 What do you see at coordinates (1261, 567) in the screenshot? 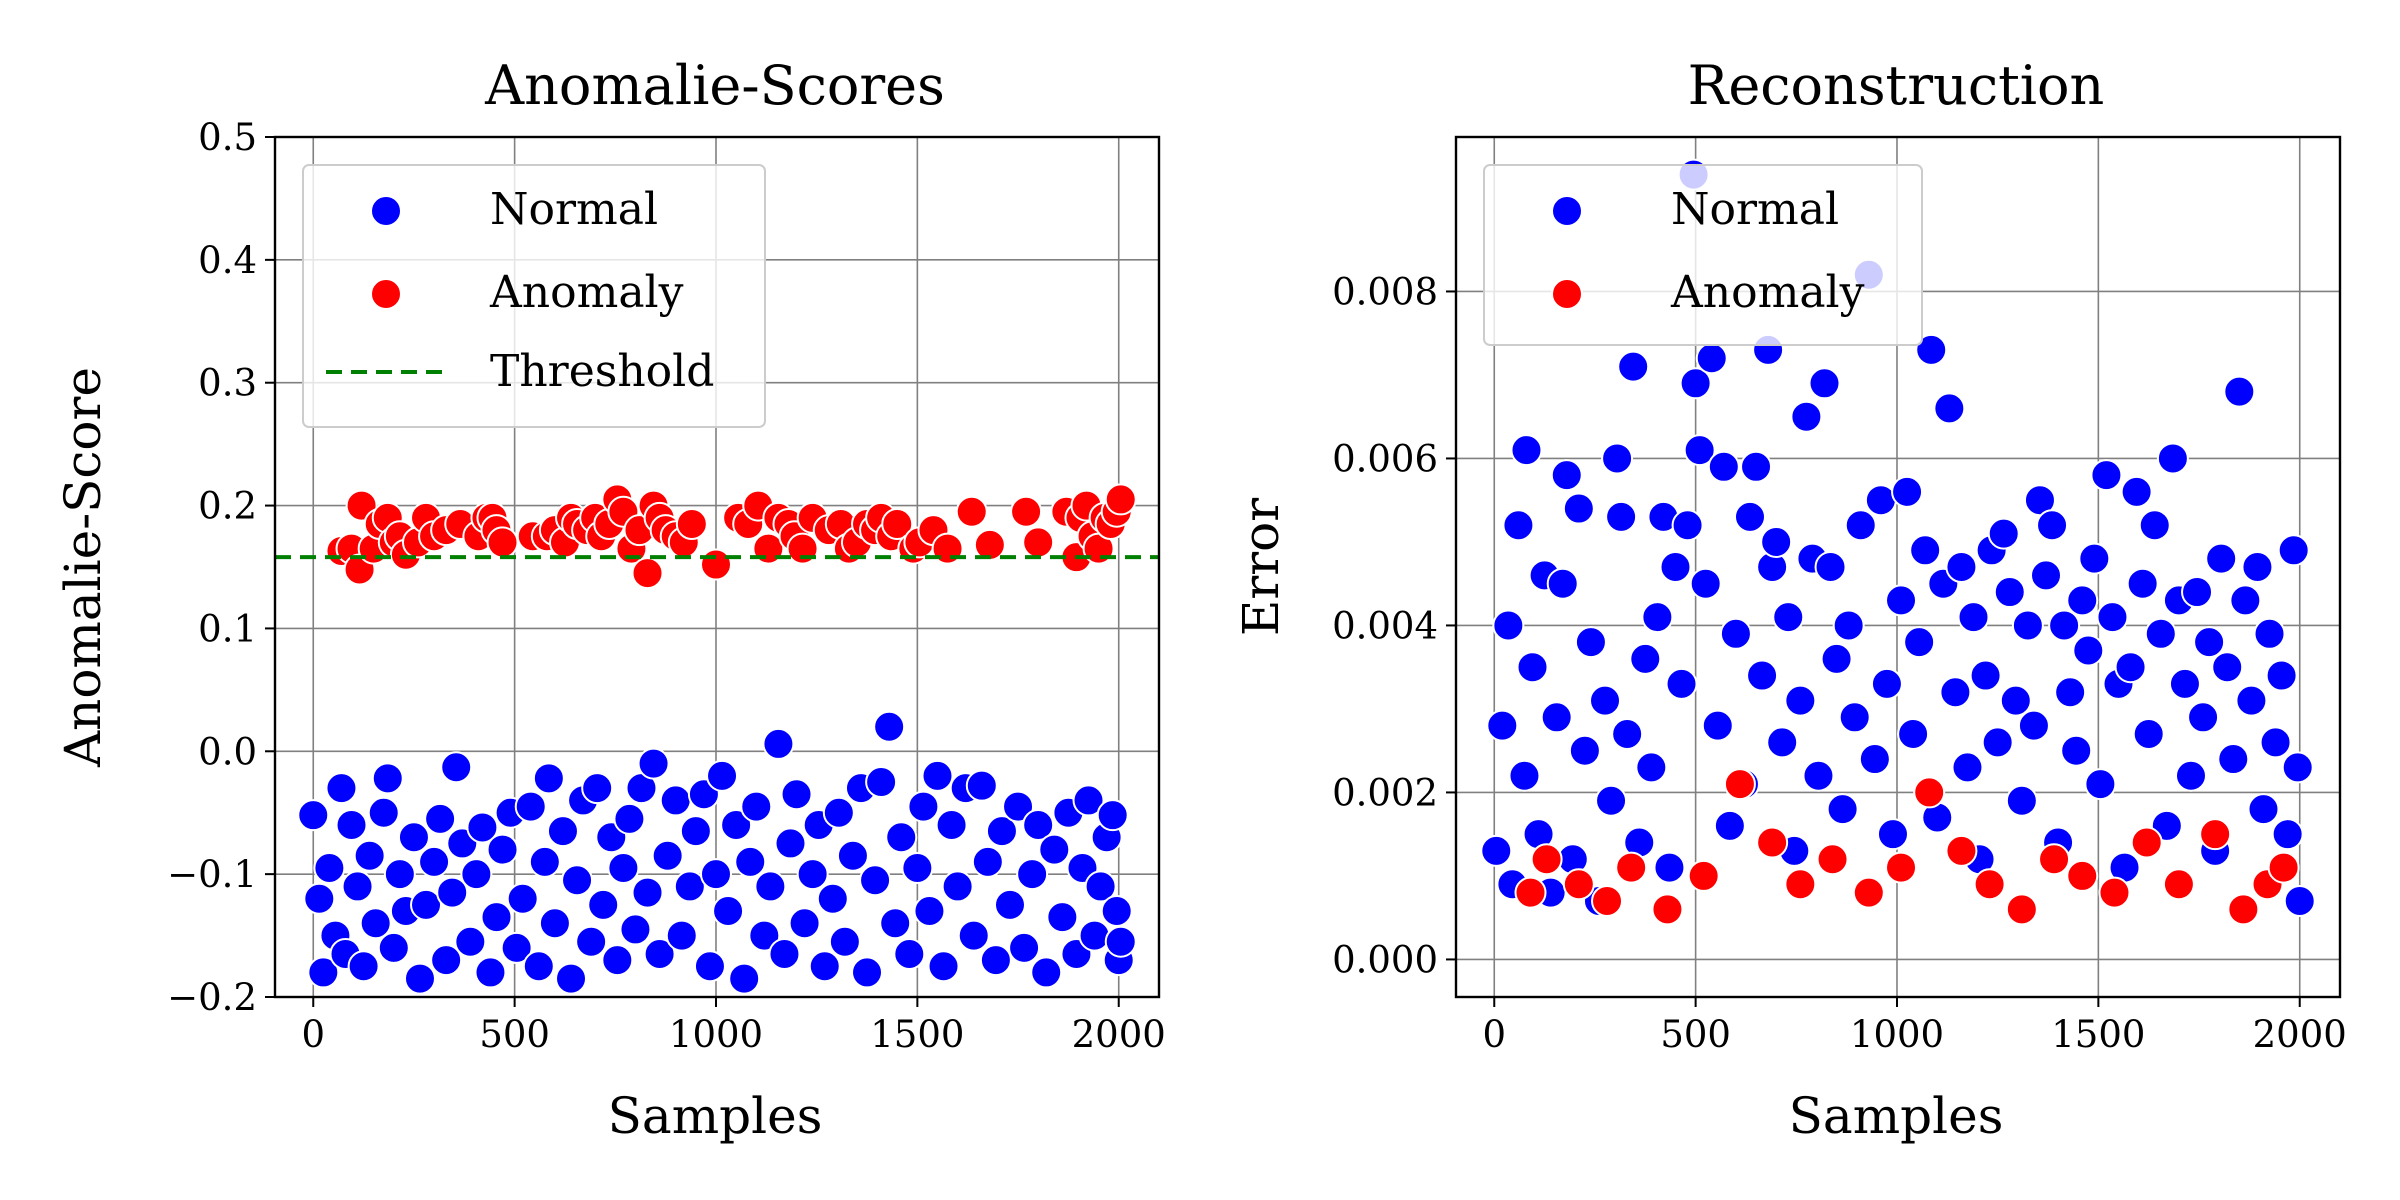
I see `y-axis-label: Error` at bounding box center [1261, 567].